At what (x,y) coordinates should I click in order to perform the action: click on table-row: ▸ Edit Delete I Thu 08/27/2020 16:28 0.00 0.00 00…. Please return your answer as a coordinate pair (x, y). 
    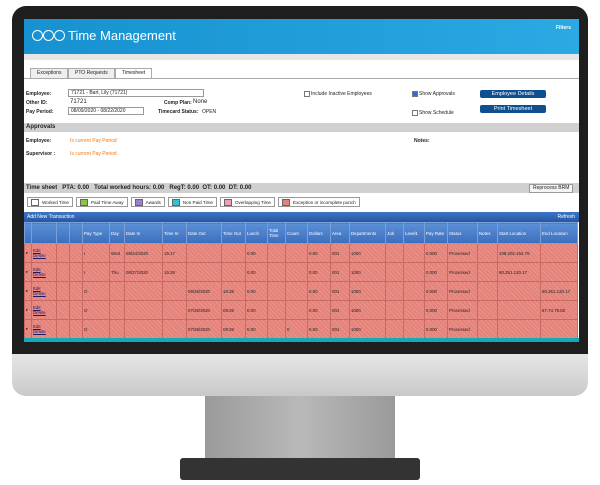
    Looking at the image, I should click on (301, 272).